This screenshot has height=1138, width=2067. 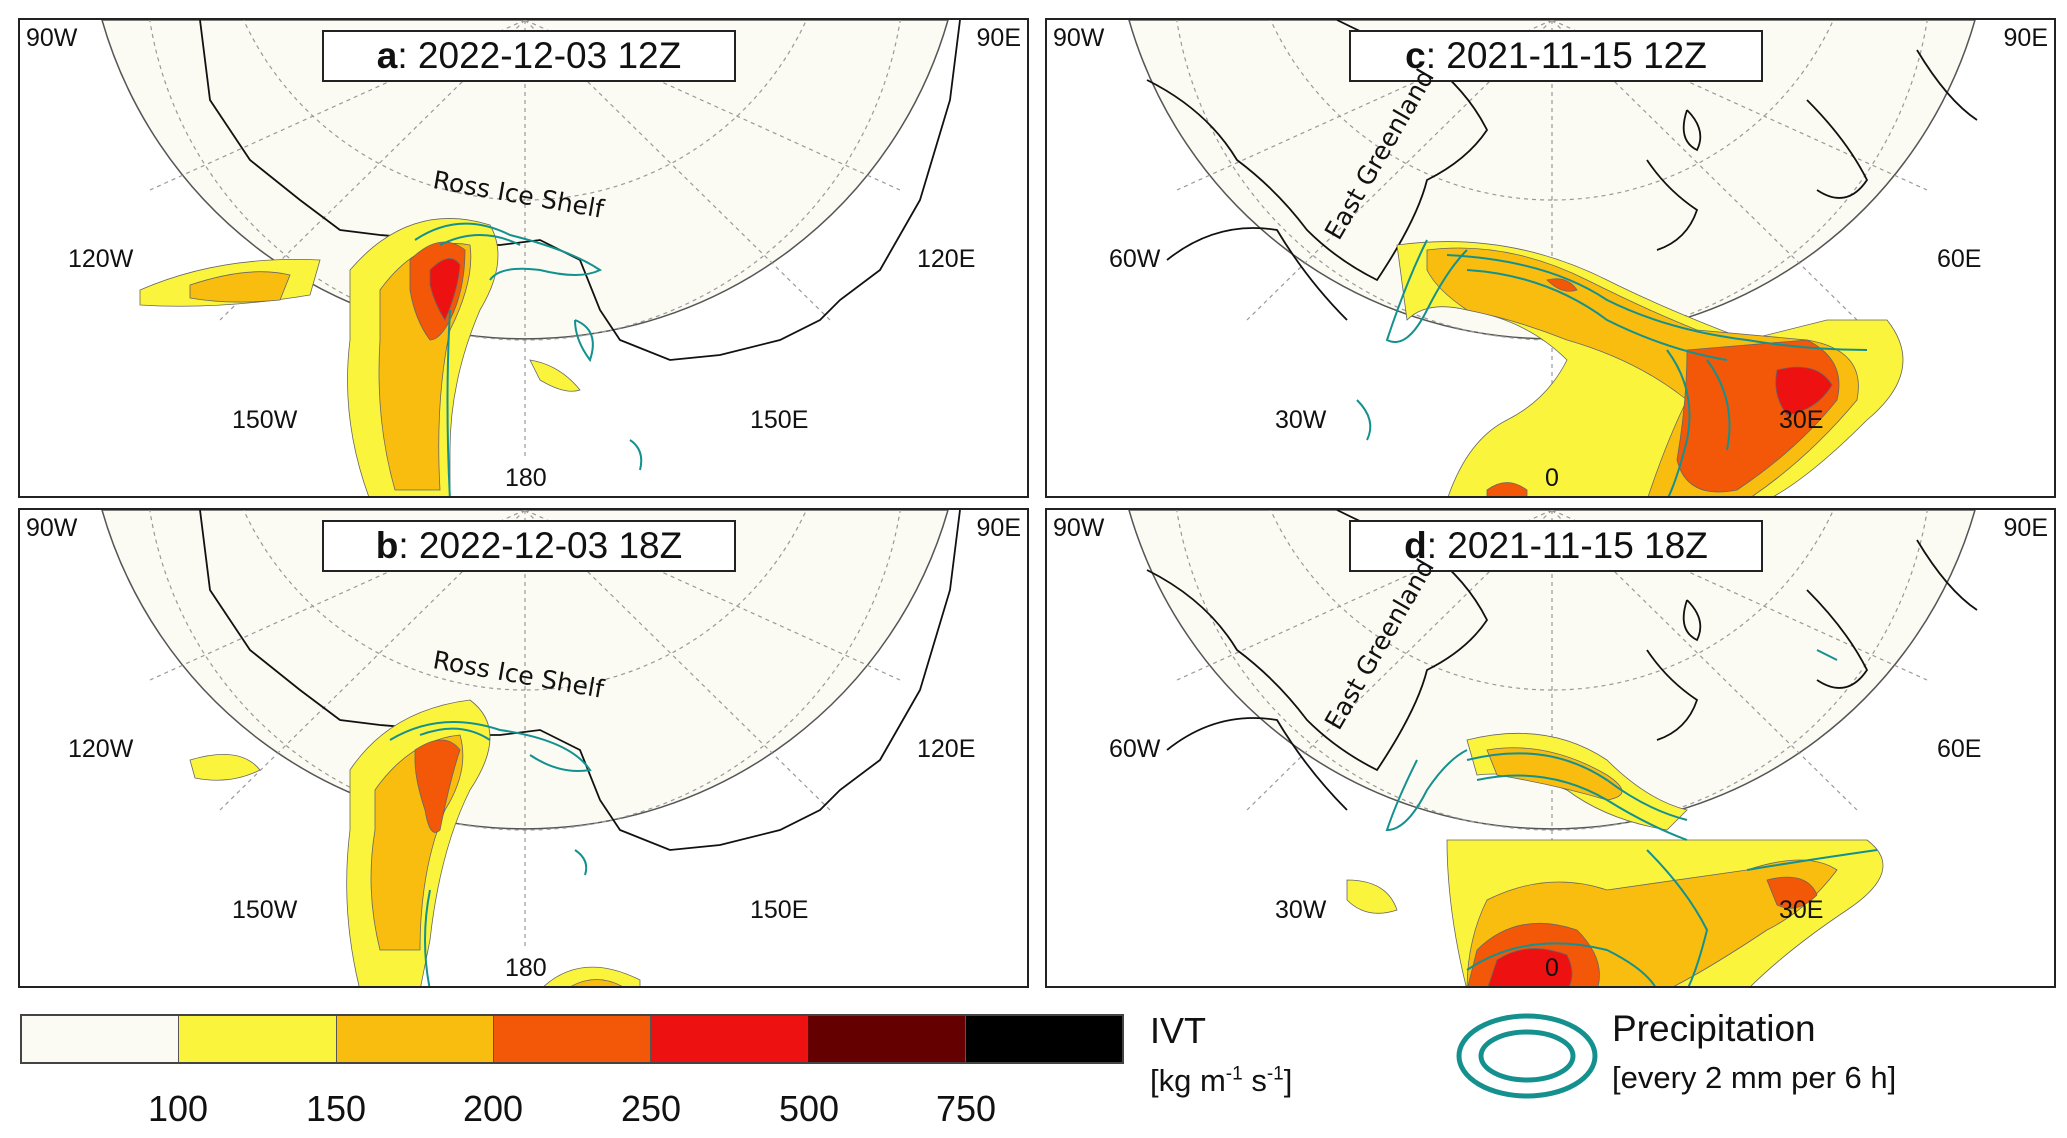 I want to click on panel-letter: a, so click(x=387, y=55).